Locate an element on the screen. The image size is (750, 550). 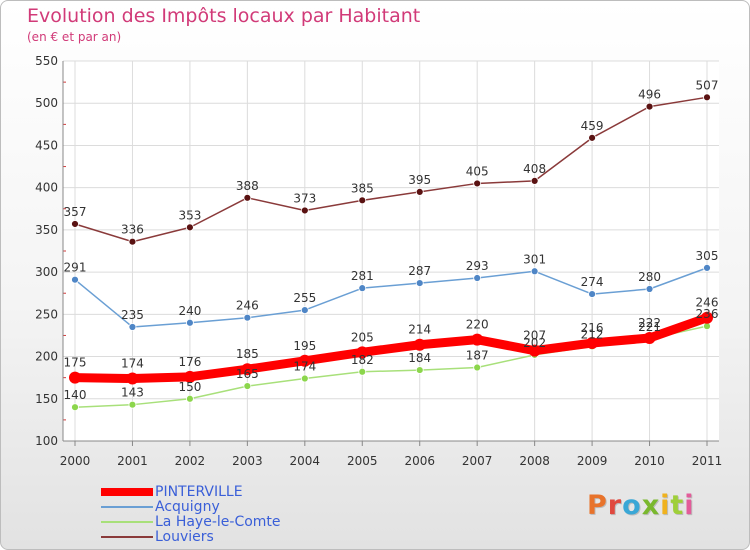
data-label: 281 is located at coordinates (362, 276).